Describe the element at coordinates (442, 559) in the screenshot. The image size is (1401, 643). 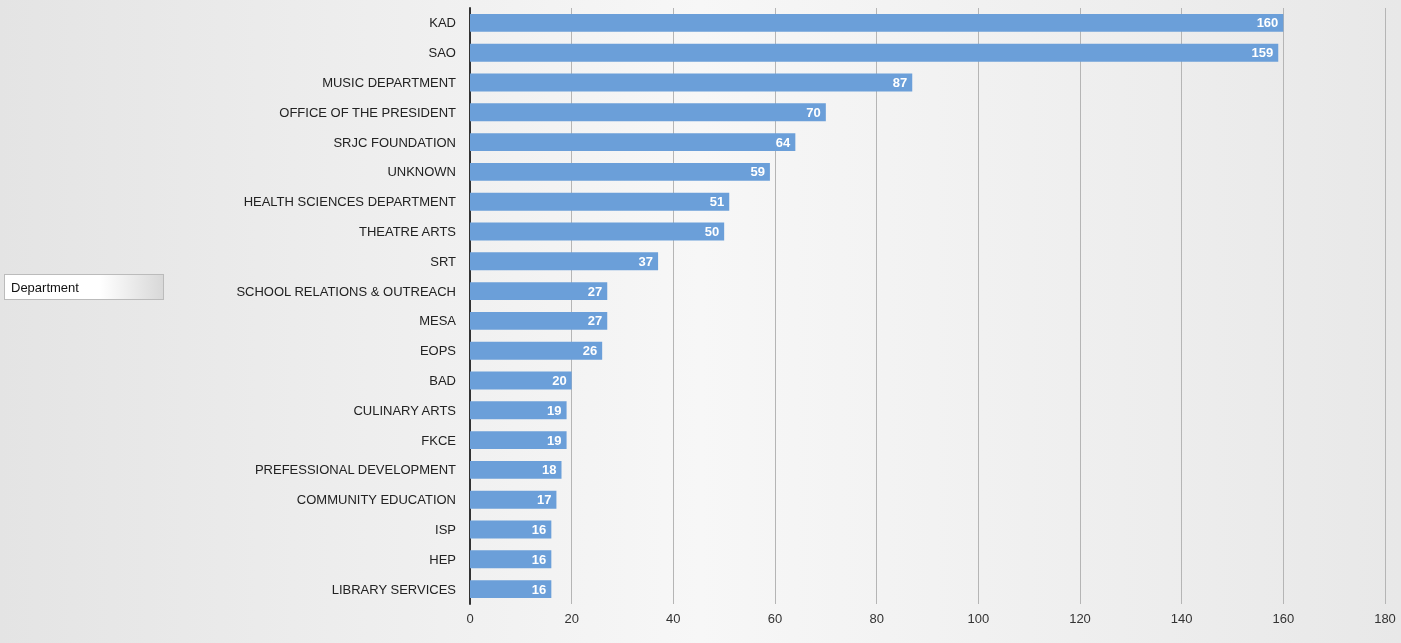
I see `y-tick-label: HEP` at that location.